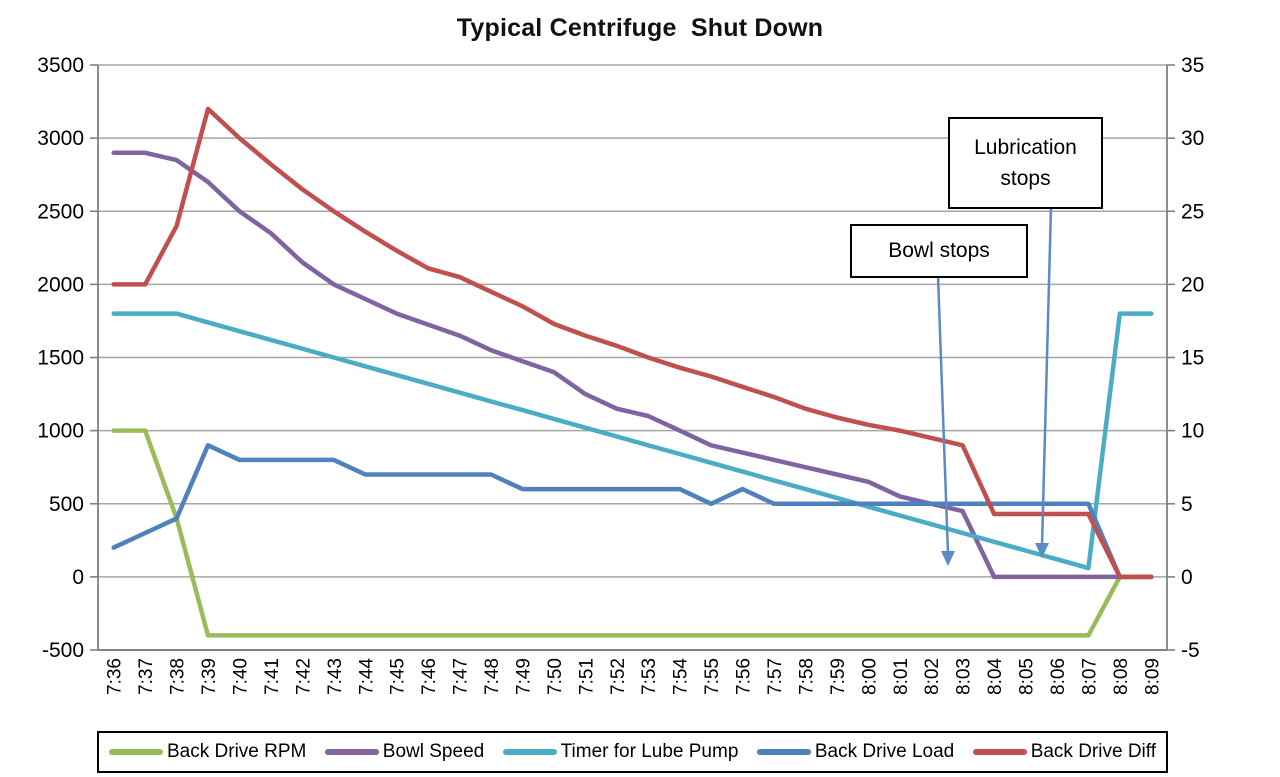 The width and height of the screenshot is (1280, 777). Describe the element at coordinates (806, 676) in the screenshot. I see `x-axis-label: 7:58` at that location.